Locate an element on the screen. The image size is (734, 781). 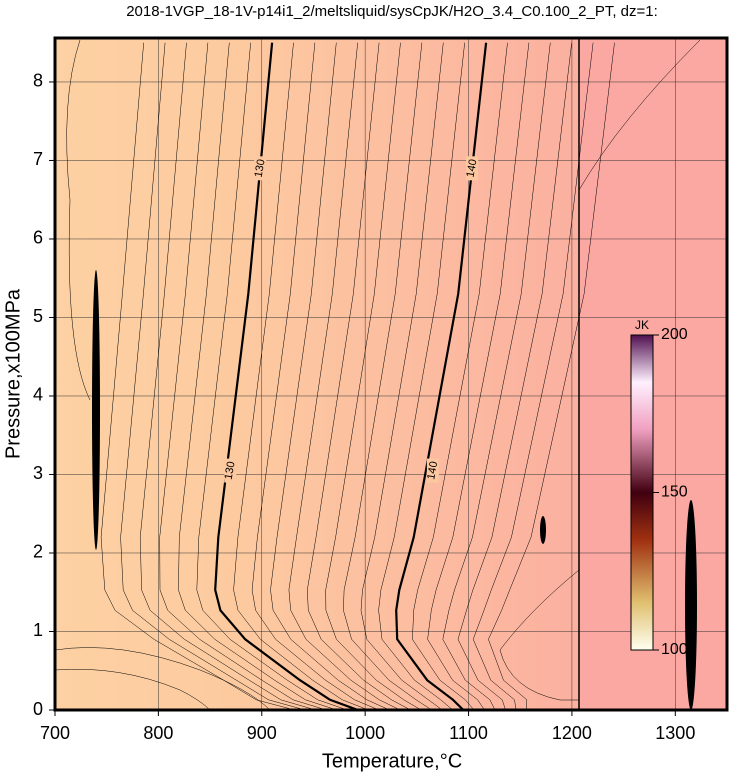
y-tick-label: 1 is located at coordinates (38, 630).